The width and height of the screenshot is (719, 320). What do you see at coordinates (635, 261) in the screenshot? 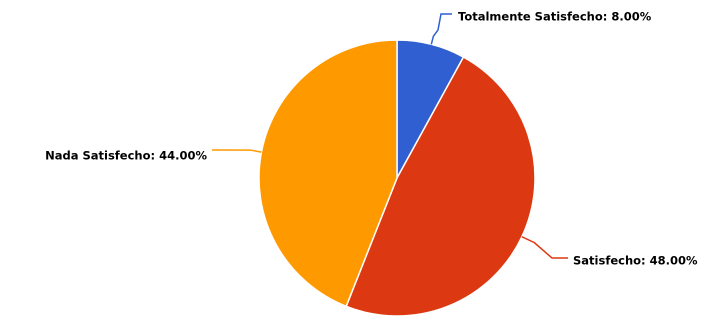
I see `data-label-satisfecho: Satisfecho: 48.00%` at bounding box center [635, 261].